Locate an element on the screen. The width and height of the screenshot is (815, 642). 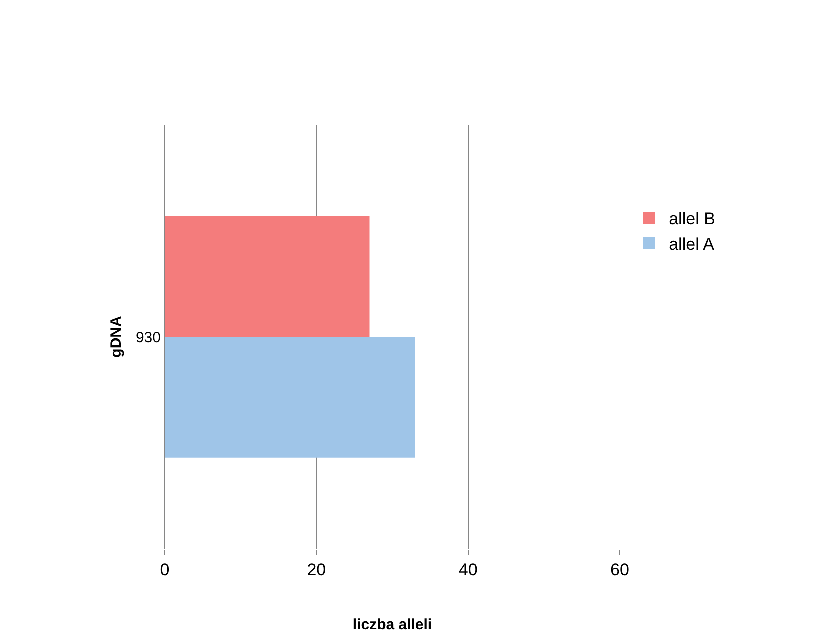
x-tick-label: 0 is located at coordinates (165, 570).